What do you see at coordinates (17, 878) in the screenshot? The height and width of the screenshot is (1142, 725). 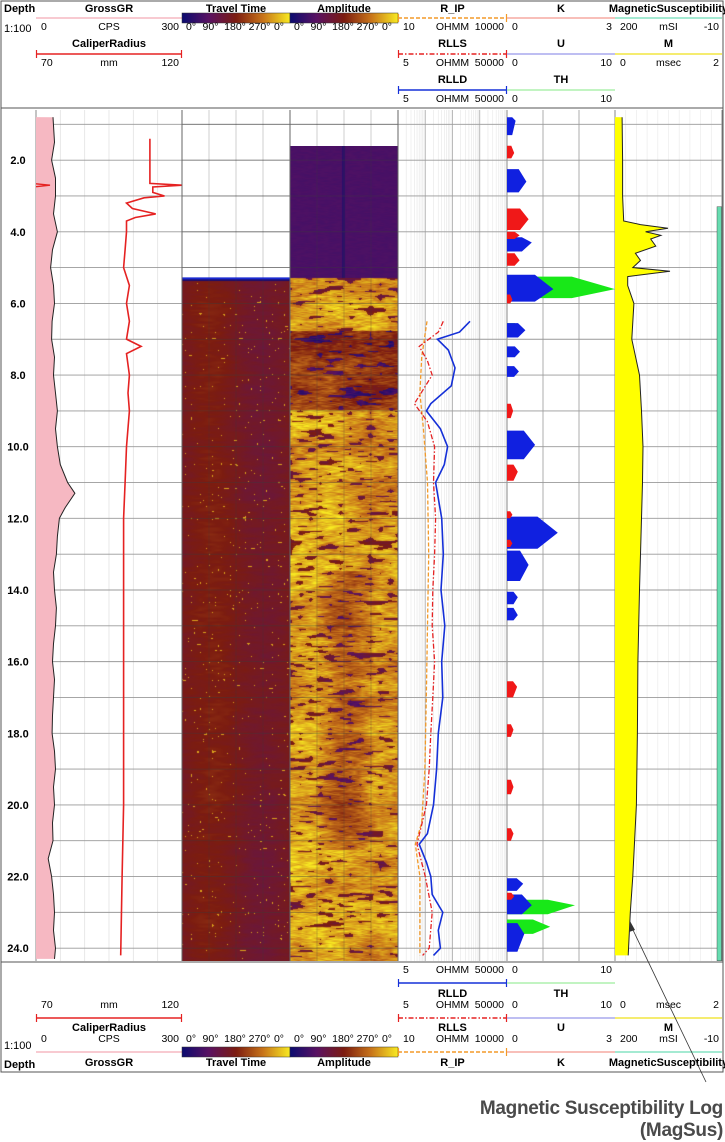 I see `depth-tick-label: 22.0` at bounding box center [17, 878].